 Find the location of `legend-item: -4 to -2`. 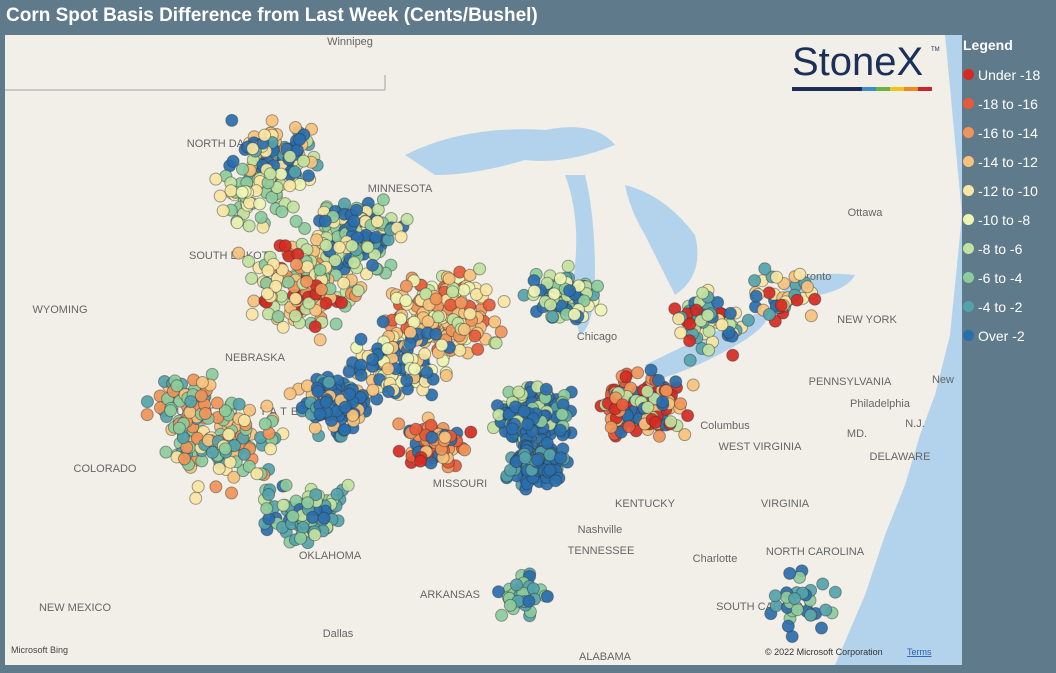

legend-item: -4 to -2 is located at coordinates (1009, 306).